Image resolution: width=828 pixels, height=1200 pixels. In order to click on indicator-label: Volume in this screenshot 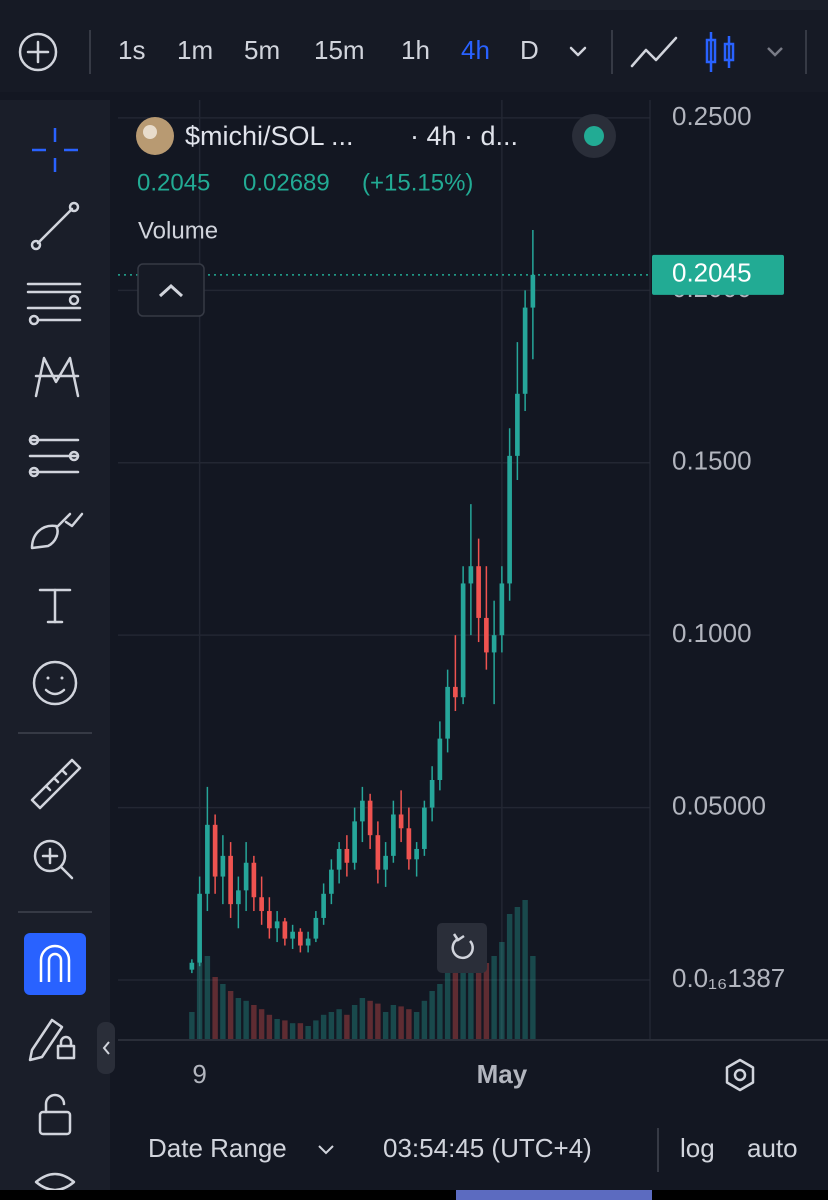, I will do `click(178, 230)`.